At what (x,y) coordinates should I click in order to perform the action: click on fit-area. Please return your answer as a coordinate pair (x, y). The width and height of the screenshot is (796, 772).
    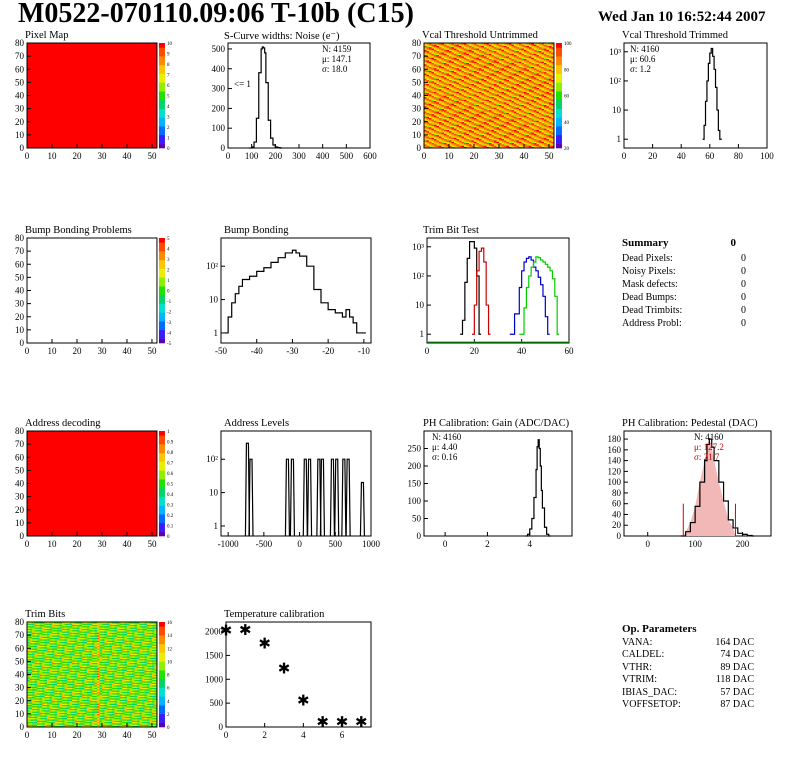
    Looking at the image, I should click on (709, 487).